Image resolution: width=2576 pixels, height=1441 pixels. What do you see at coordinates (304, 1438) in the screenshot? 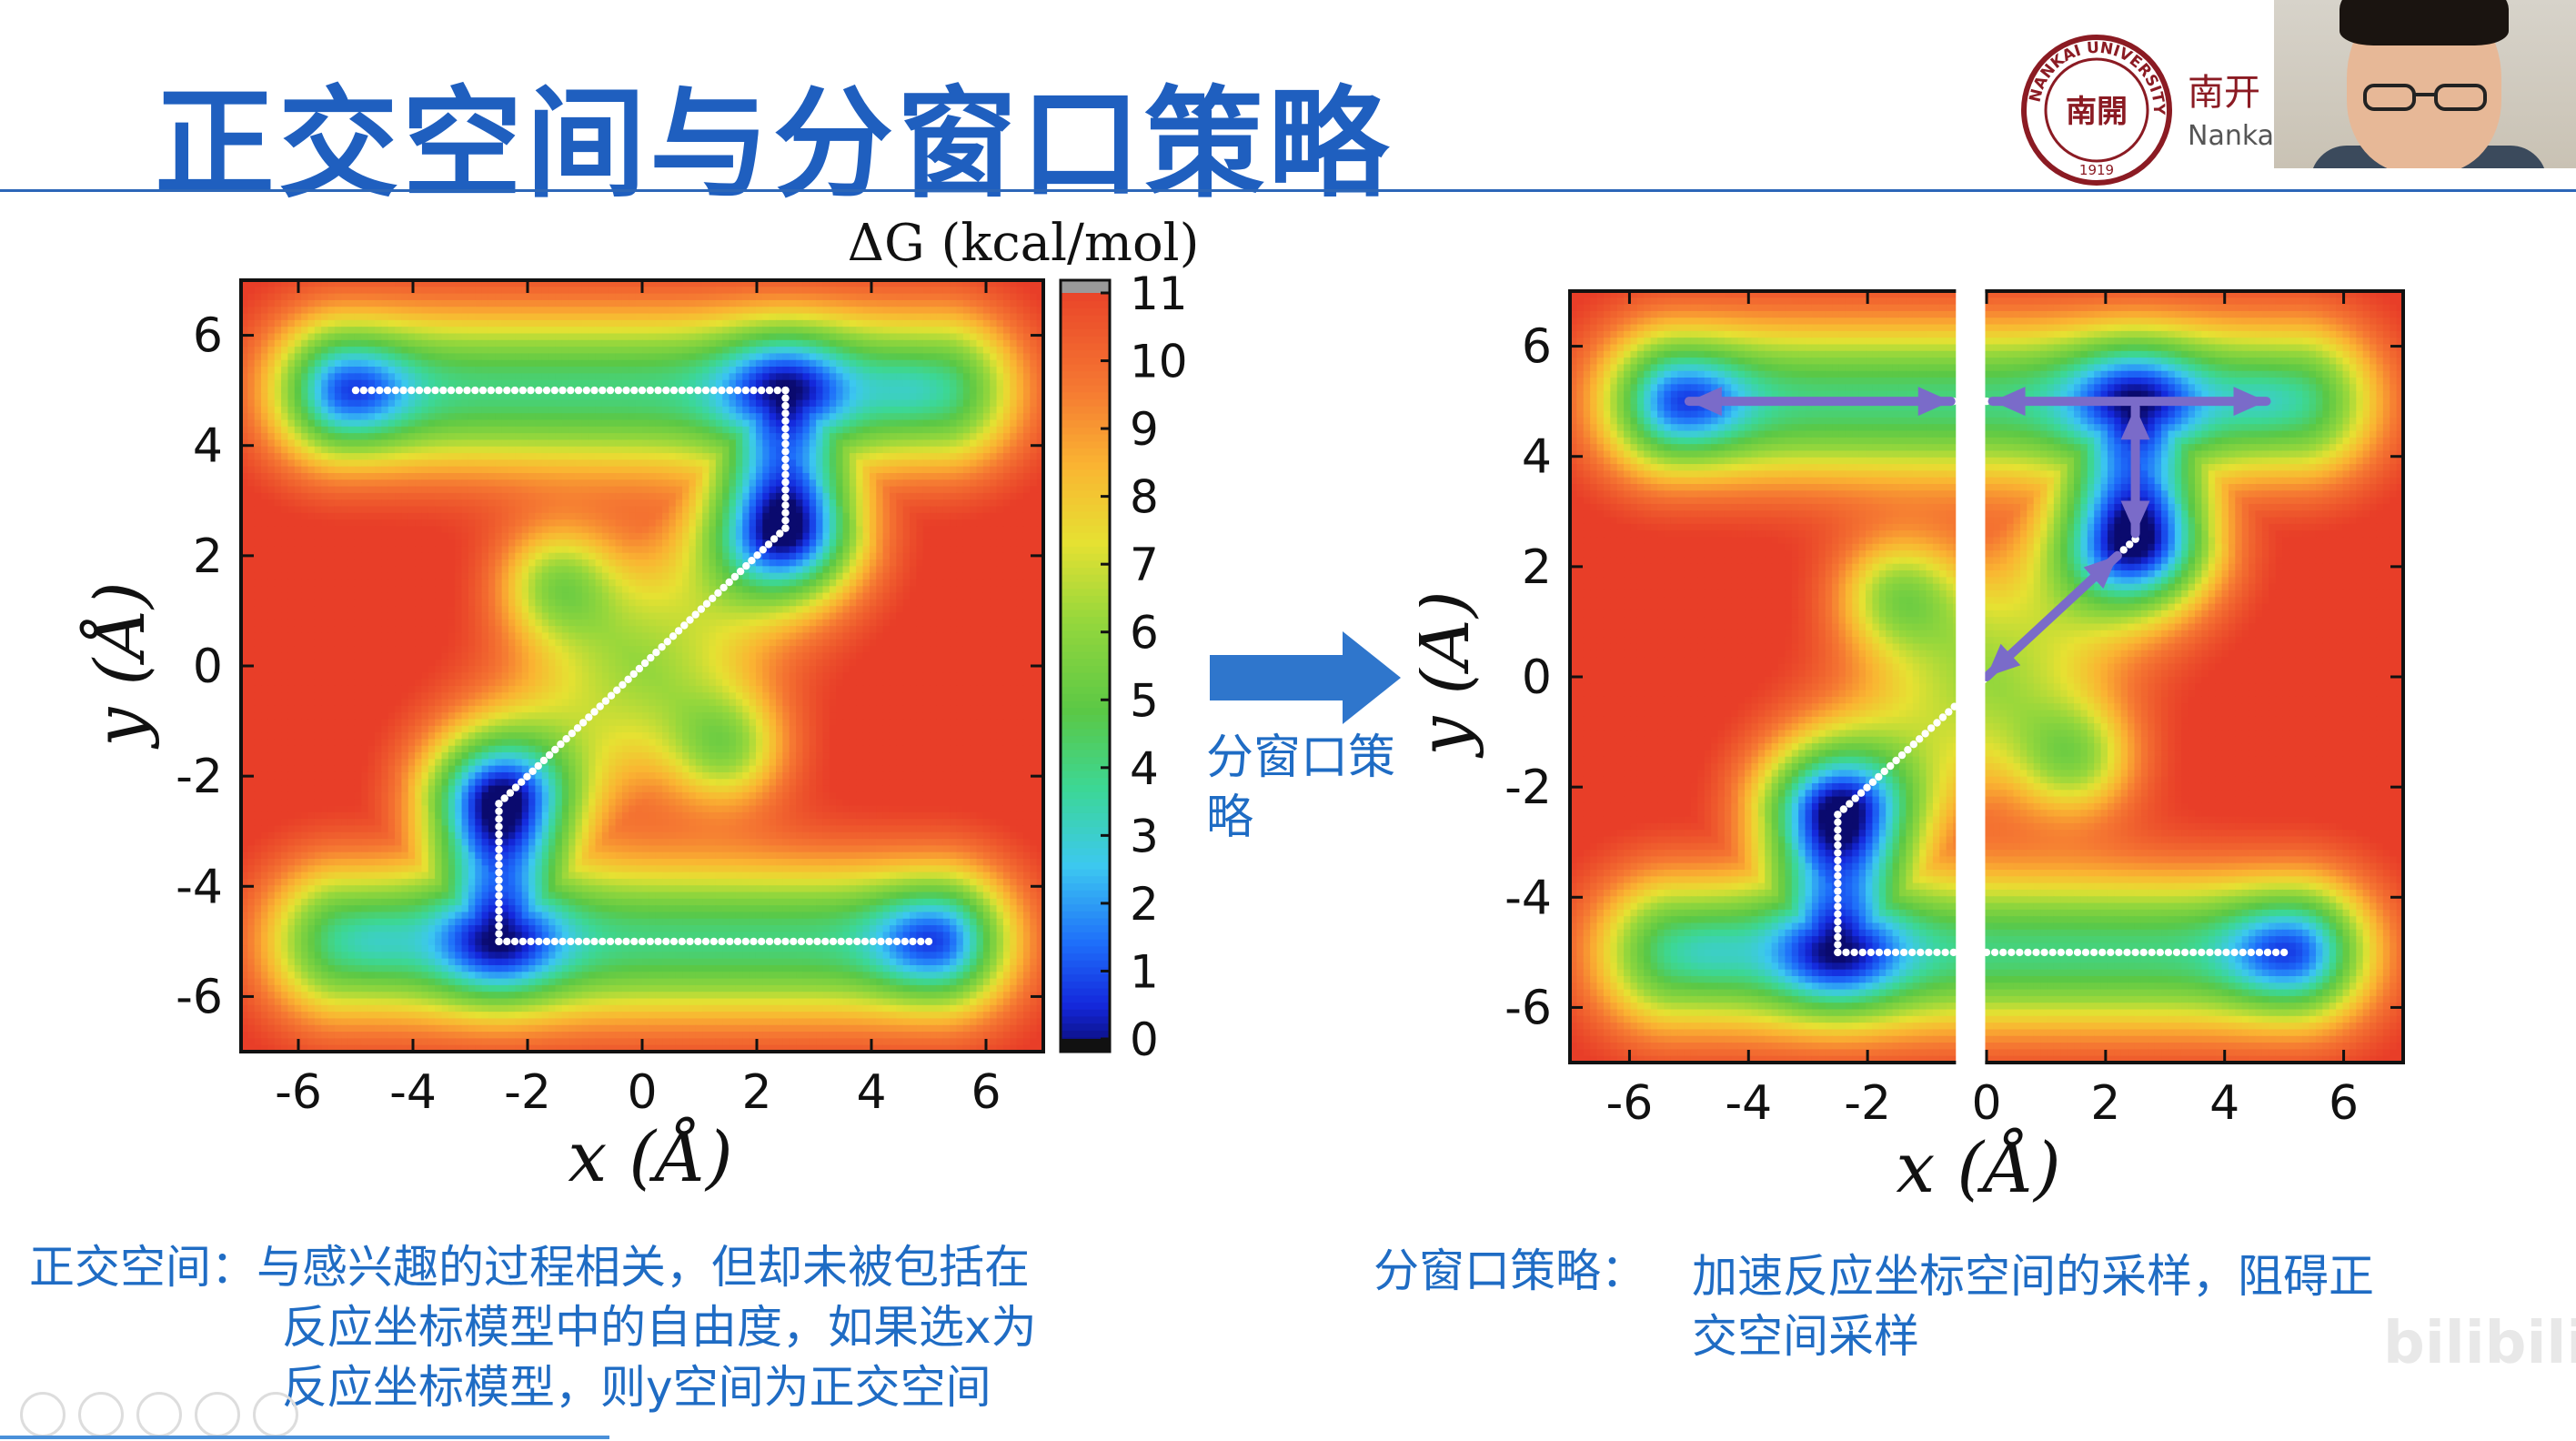
I see `progress-bar` at bounding box center [304, 1438].